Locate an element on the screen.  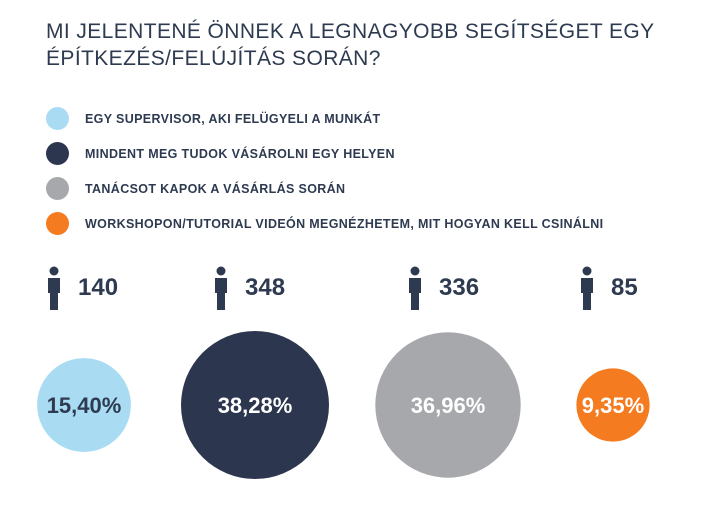
count-group-supervisor: 140 is located at coordinates (82, 288).